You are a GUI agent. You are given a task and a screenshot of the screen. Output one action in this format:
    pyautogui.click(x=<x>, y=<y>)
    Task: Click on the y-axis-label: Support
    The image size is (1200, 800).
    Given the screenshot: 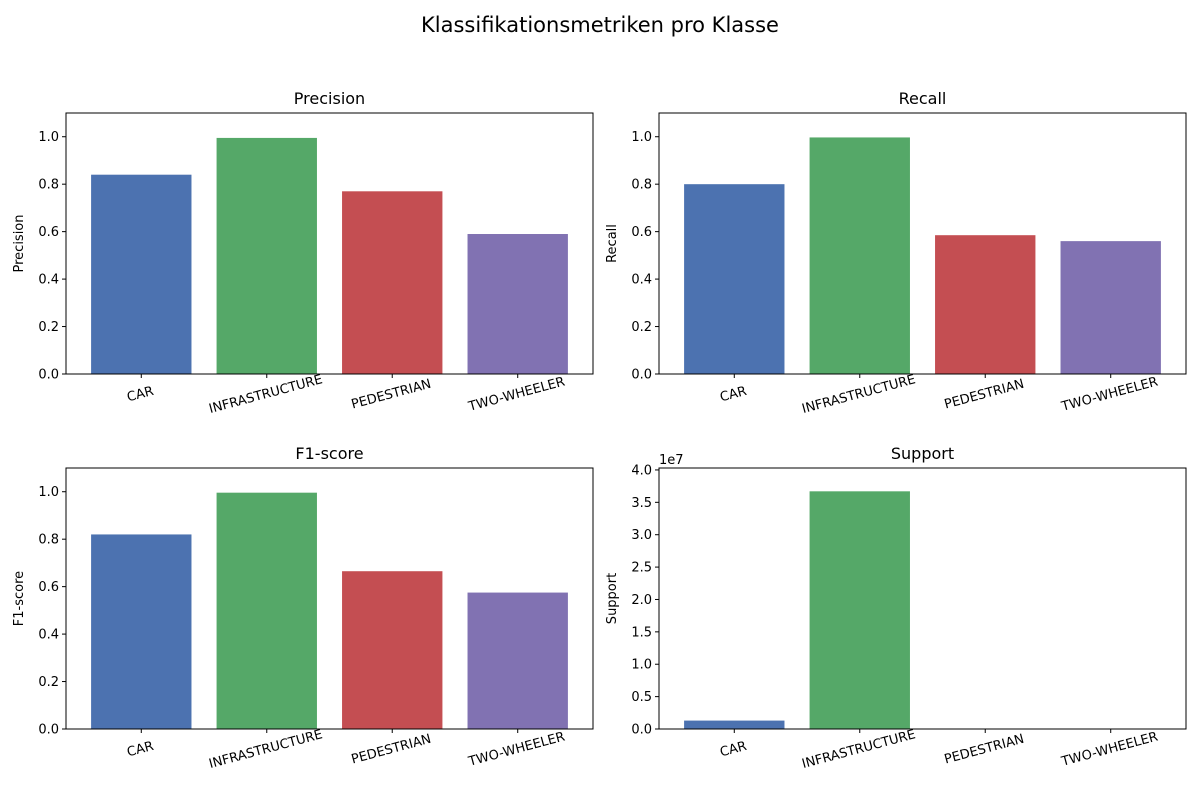 What is the action you would take?
    pyautogui.click(x=612, y=598)
    